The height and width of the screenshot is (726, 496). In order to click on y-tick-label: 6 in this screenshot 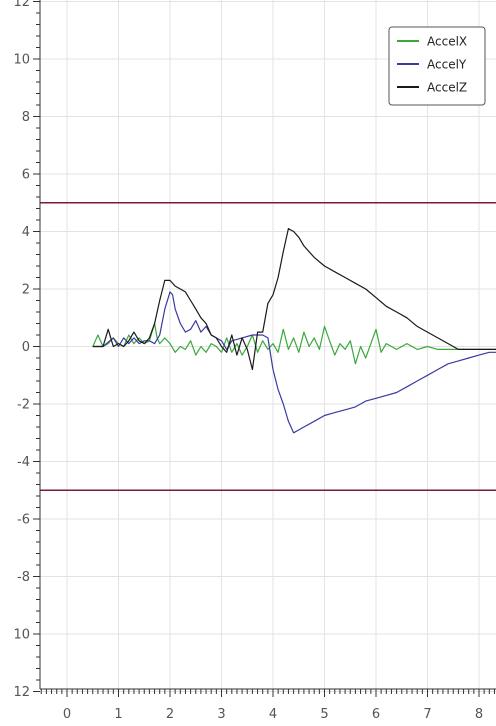, I will do `click(26, 175)`.